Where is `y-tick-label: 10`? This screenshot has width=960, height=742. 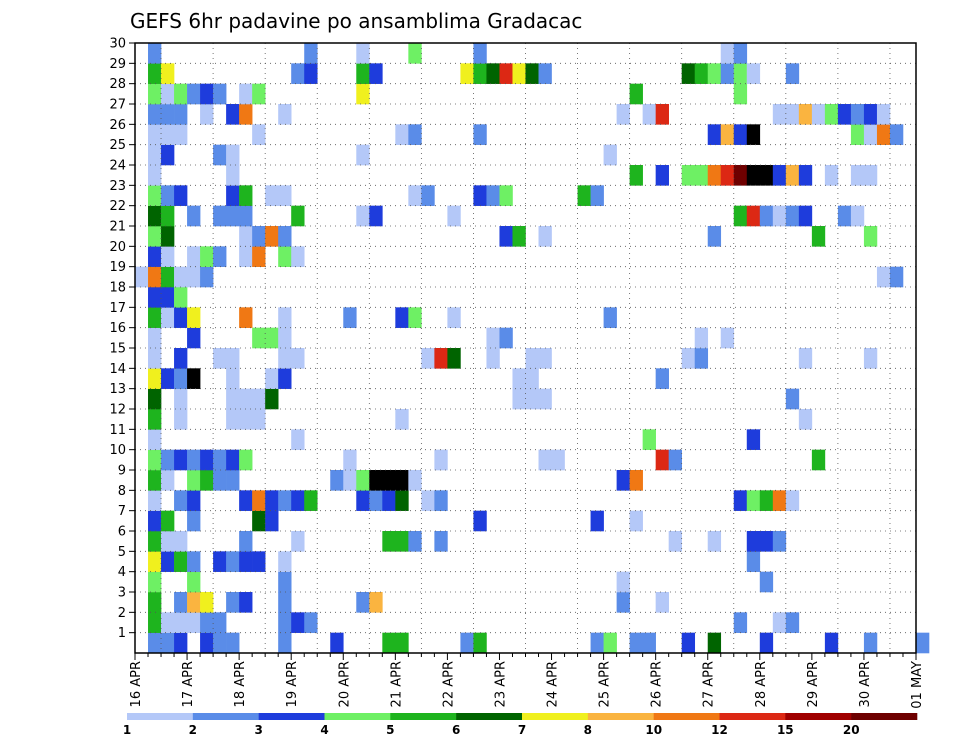 y-tick-label: 10 is located at coordinates (117, 450).